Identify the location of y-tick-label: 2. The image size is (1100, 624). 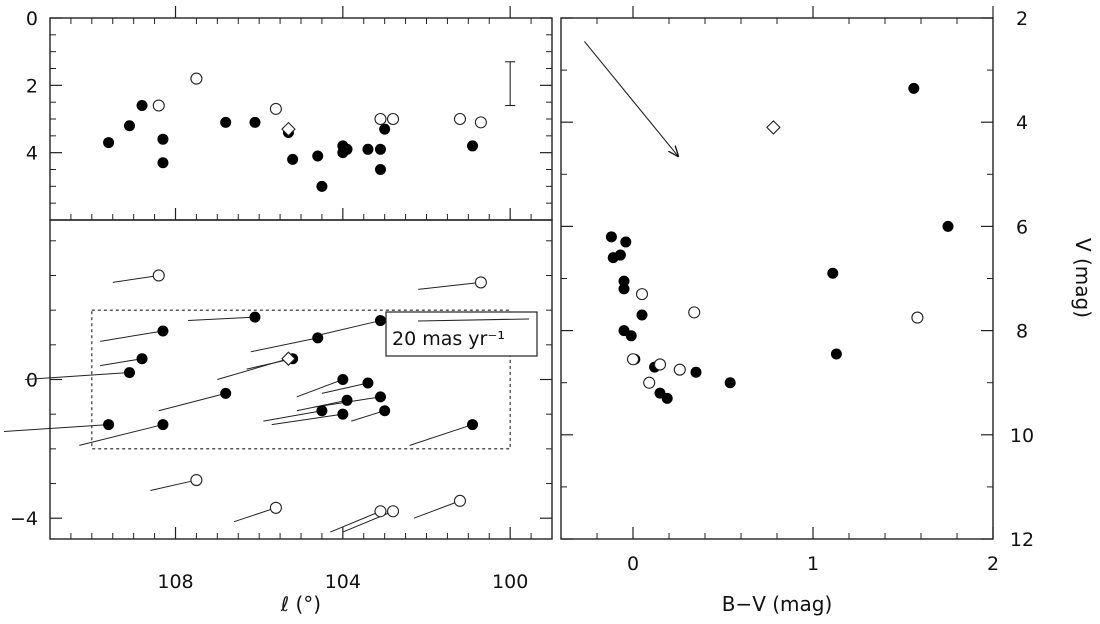
(32, 86).